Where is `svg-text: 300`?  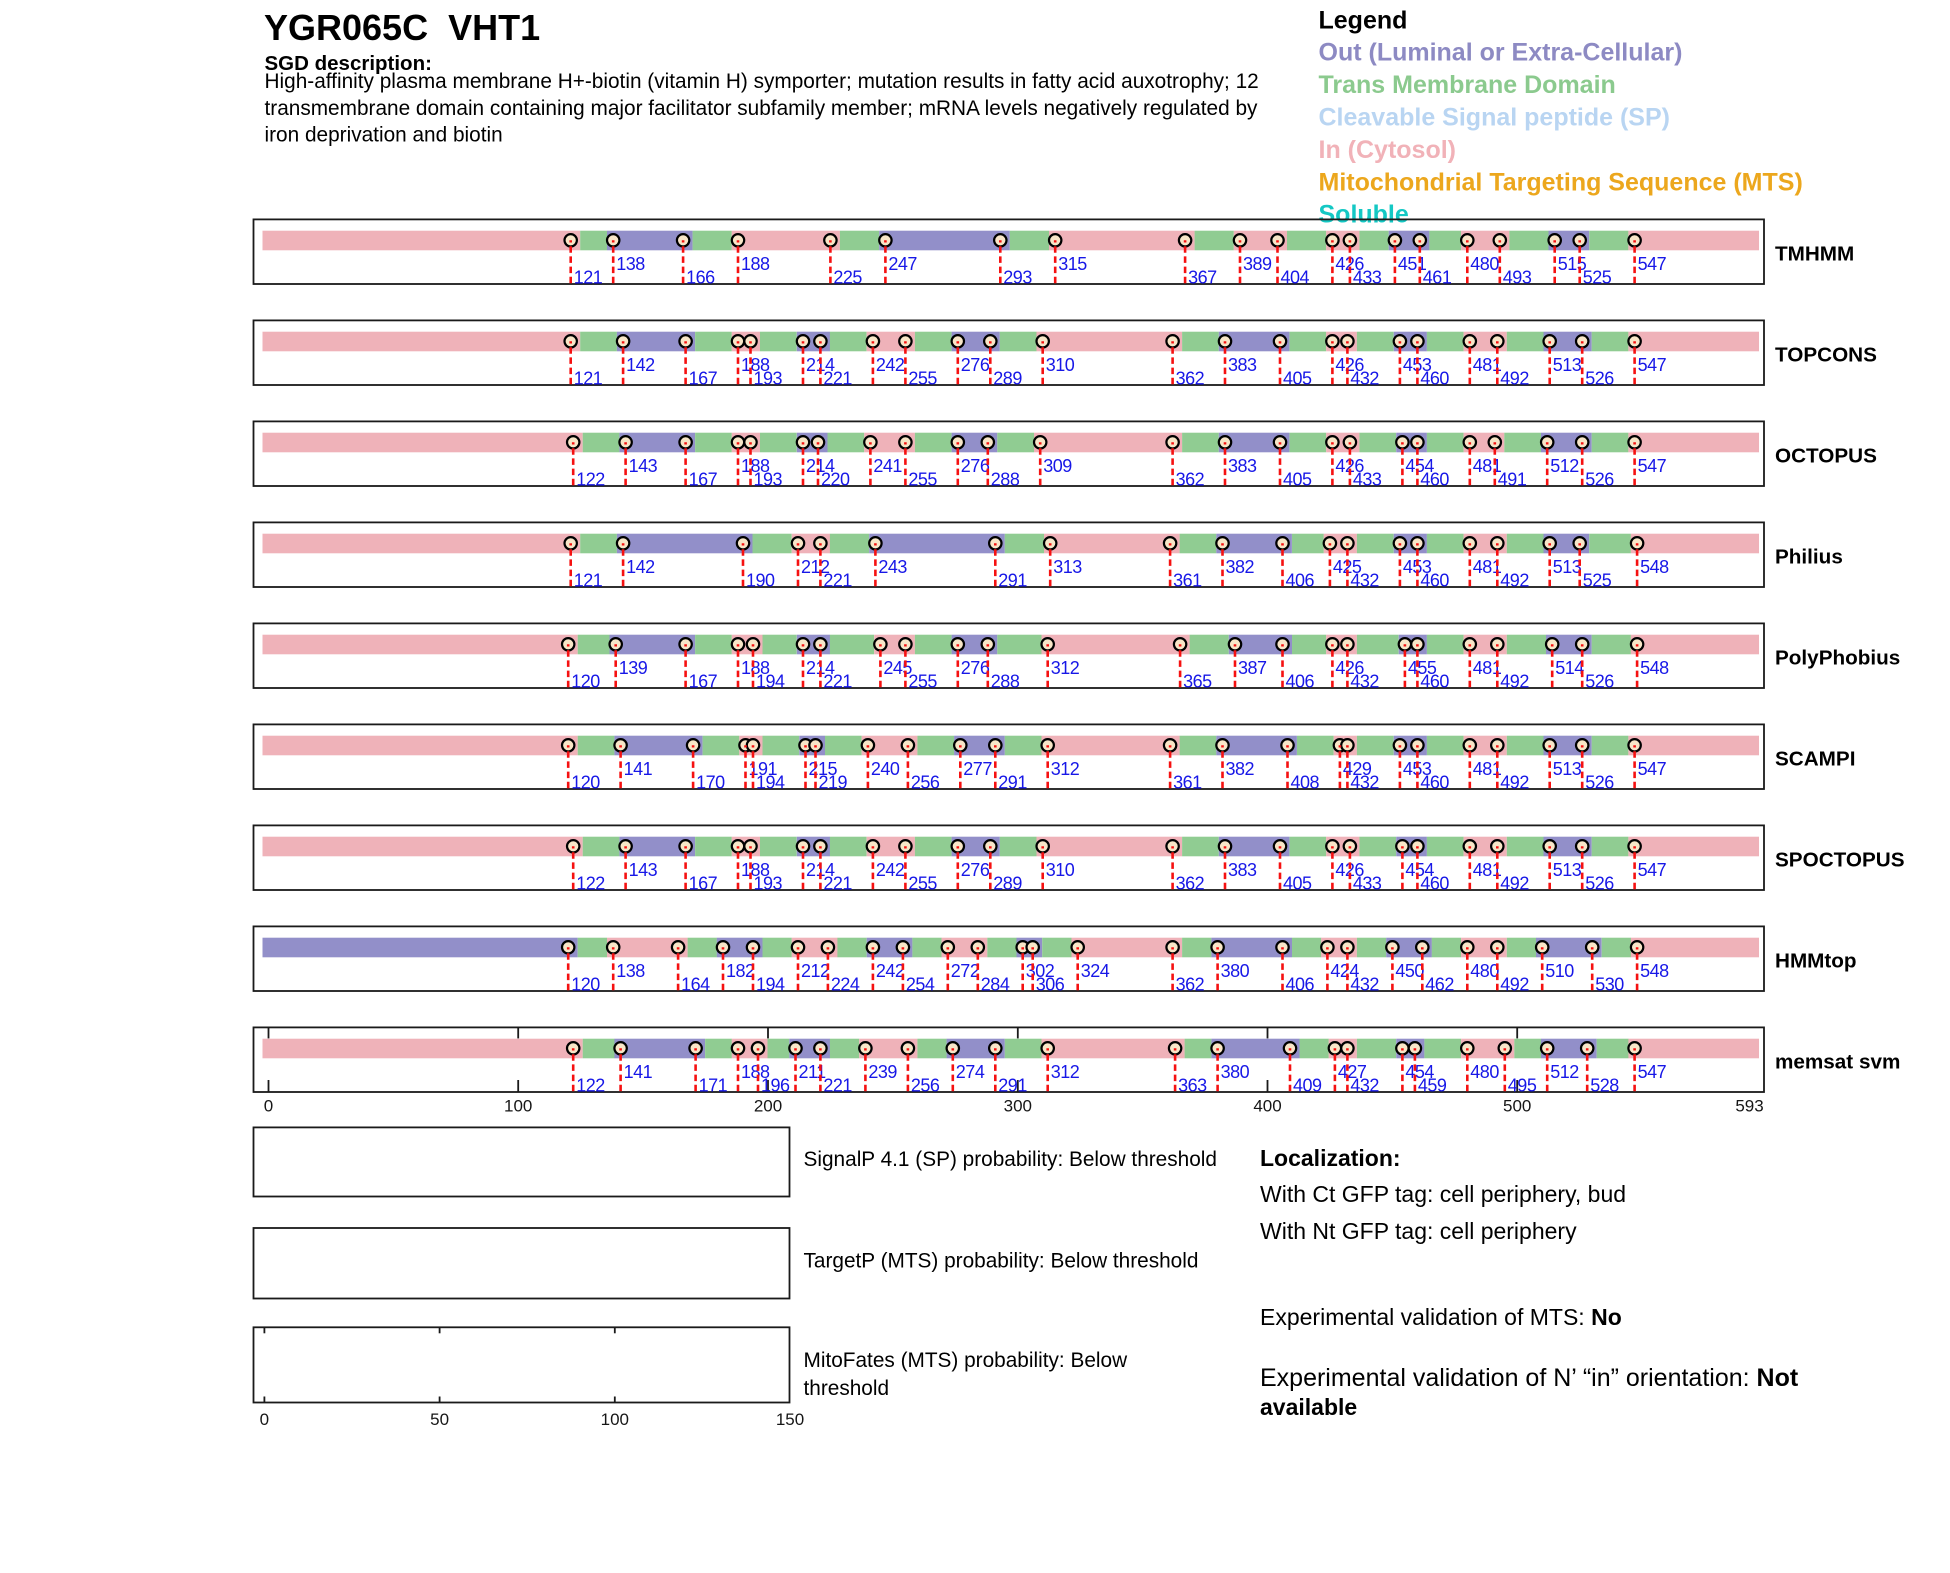
svg-text: 300 is located at coordinates (1018, 1106).